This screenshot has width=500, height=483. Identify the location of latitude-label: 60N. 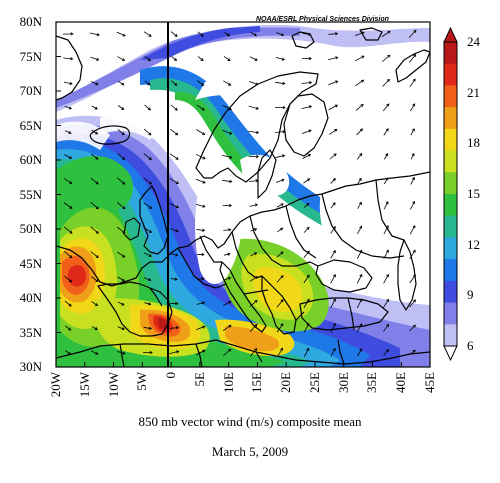
(23, 160).